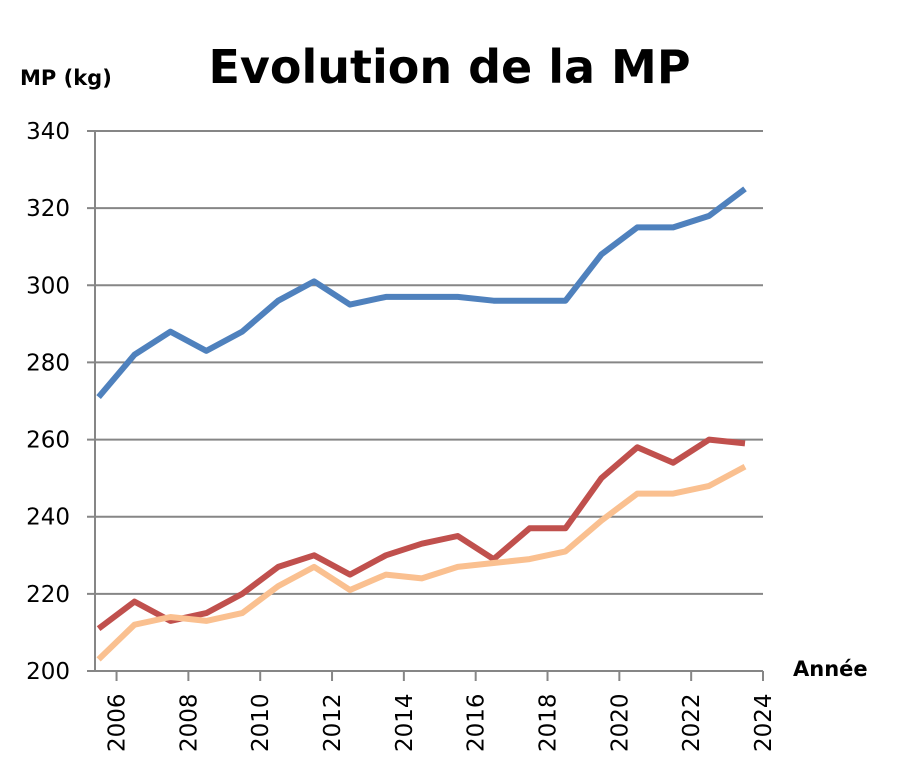 The width and height of the screenshot is (899, 769). Describe the element at coordinates (477, 722) in the screenshot. I see `x-tick-label: 2016` at that location.